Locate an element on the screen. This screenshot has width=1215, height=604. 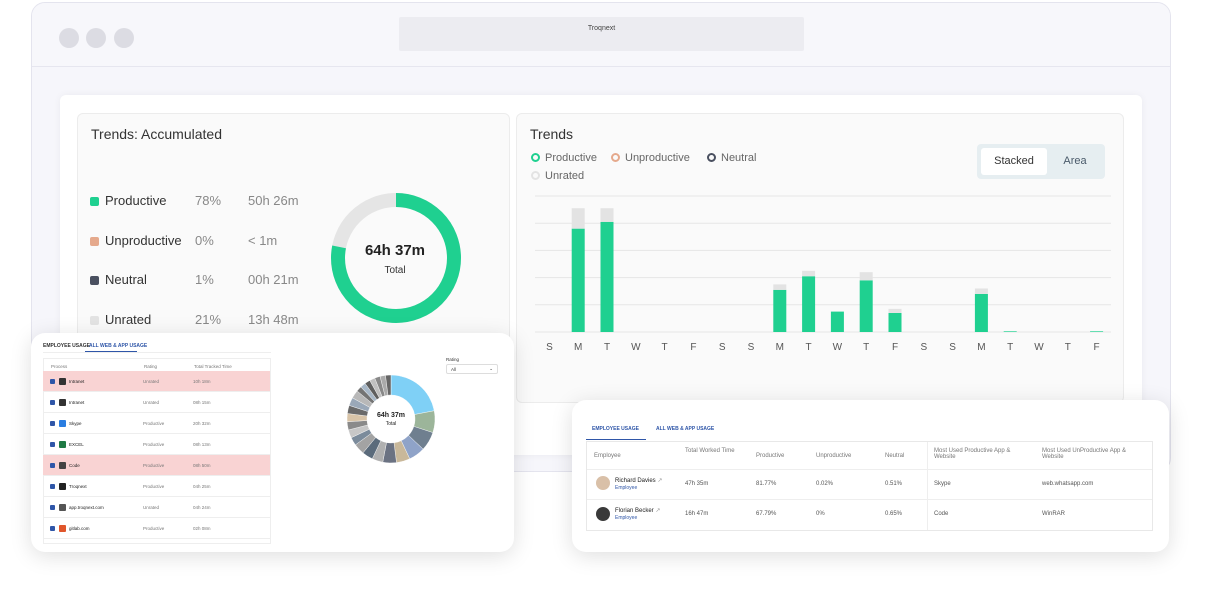
process-name: Intranet is located at coordinates (77, 381).